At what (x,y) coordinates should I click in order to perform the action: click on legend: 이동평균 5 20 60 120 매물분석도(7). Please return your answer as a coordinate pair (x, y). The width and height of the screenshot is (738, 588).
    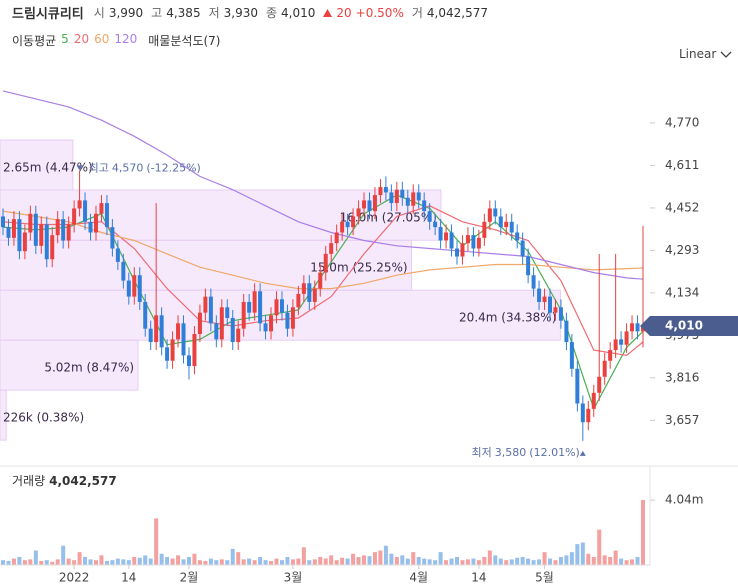
    Looking at the image, I should click on (116, 40).